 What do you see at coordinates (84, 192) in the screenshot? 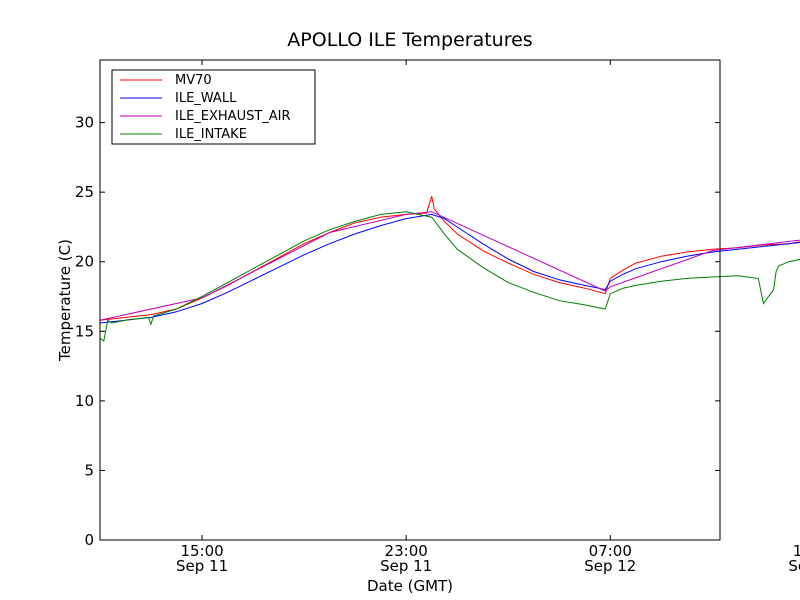
I see `y-tick-label: 25` at bounding box center [84, 192].